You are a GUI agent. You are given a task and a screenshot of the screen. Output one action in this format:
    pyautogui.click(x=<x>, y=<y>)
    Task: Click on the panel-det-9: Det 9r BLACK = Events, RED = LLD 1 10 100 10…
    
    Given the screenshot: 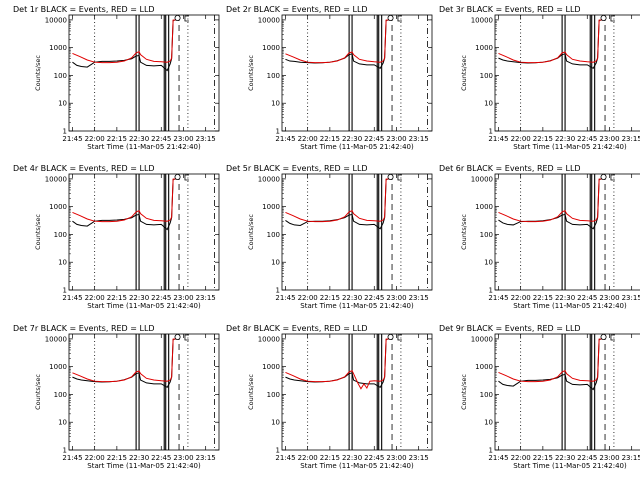 What is the action you would take?
    pyautogui.click(x=539, y=397)
    